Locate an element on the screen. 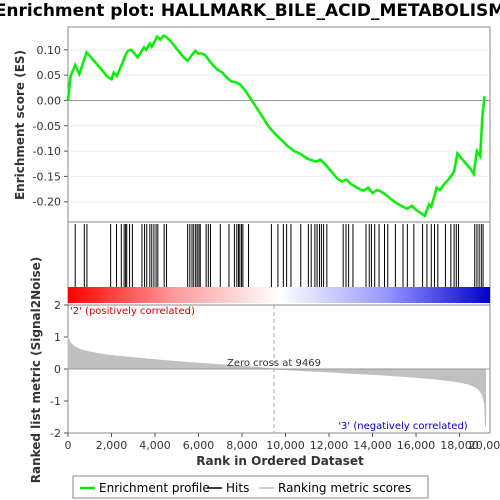 The image size is (500, 500). legend-label-hits: Hits is located at coordinates (237, 488).